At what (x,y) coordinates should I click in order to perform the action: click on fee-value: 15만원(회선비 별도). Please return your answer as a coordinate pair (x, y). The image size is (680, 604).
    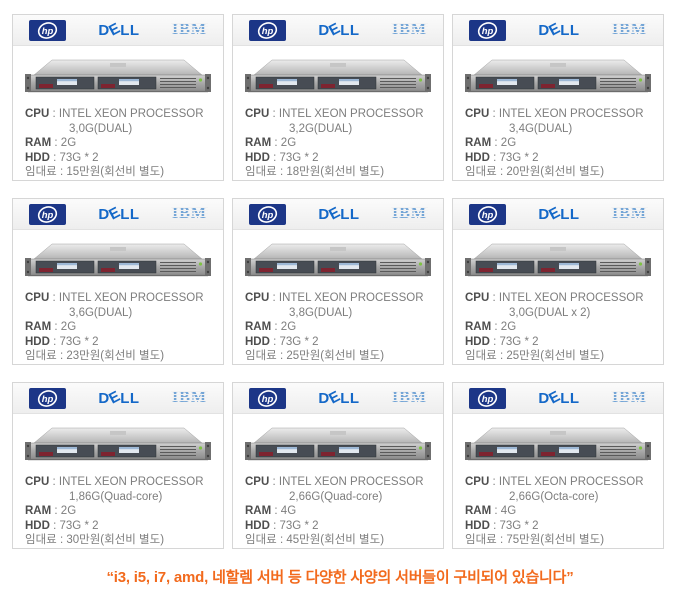
    Looking at the image, I should click on (115, 172).